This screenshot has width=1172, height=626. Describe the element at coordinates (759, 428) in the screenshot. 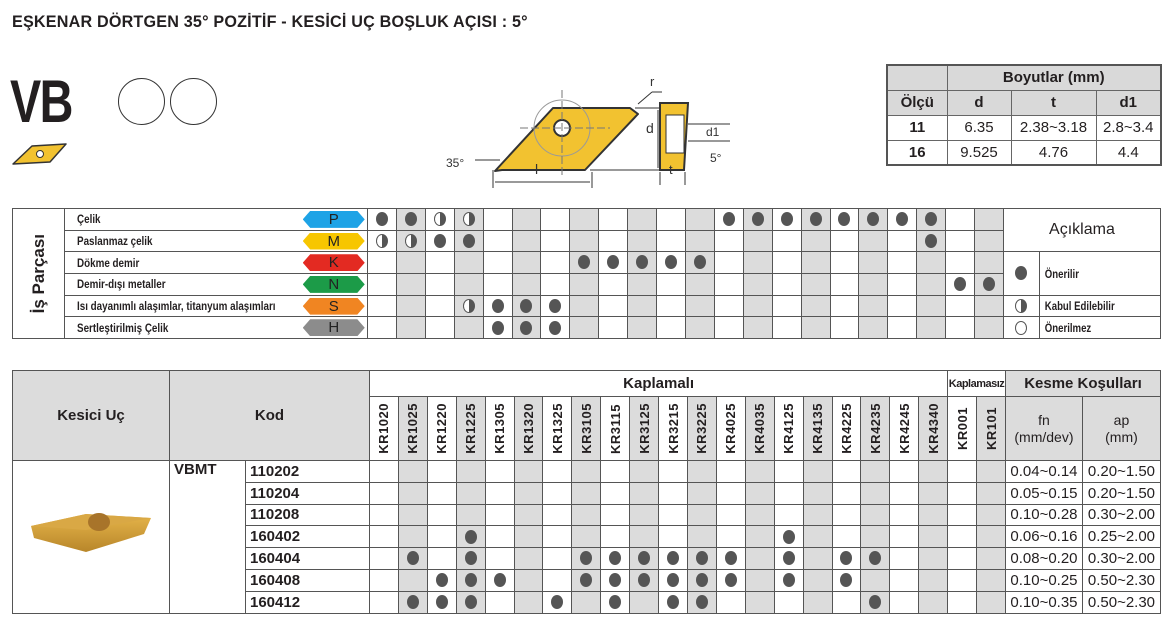

I see `grade-column-header: KR4035` at that location.